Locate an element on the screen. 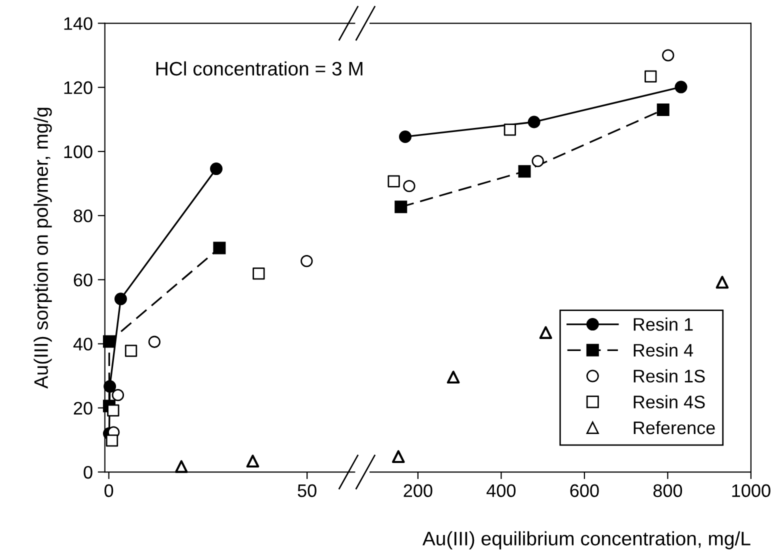  x-tick-label: 0 is located at coordinates (109, 491).